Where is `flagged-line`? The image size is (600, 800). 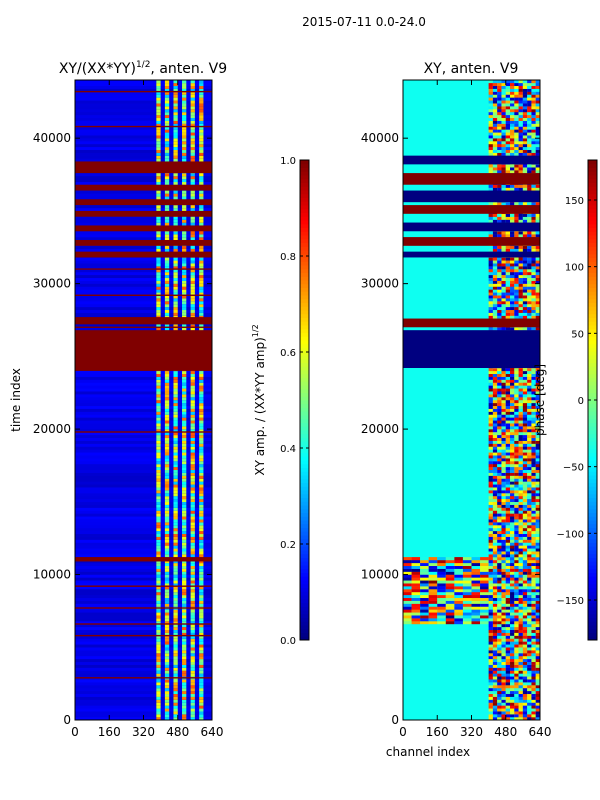 flagged-line is located at coordinates (143, 269).